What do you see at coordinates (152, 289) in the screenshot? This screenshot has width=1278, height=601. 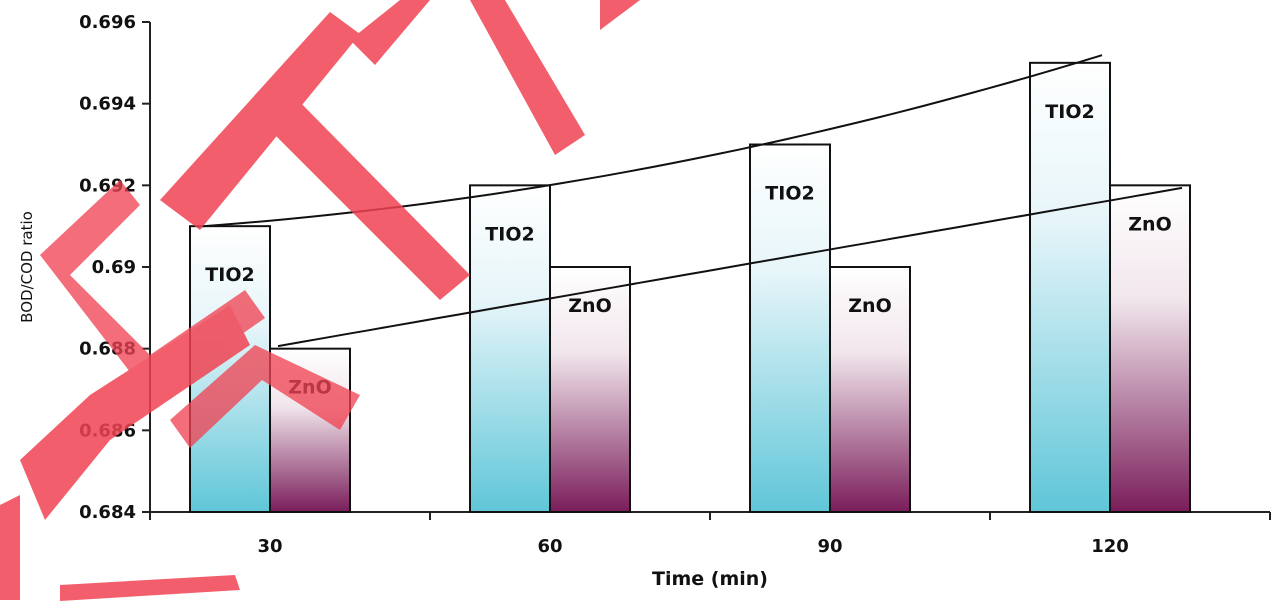 I see `watermark-letter-e` at bounding box center [152, 289].